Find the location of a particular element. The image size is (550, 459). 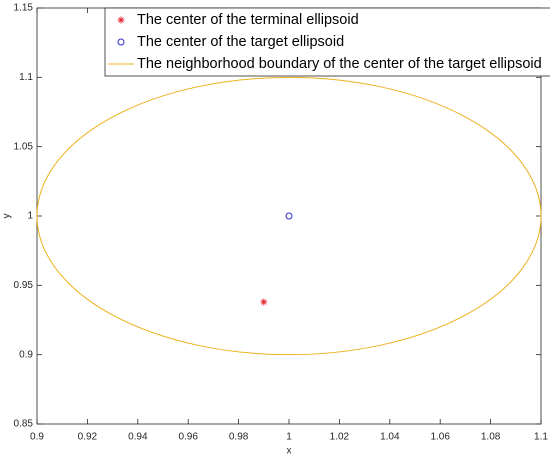

x-tick-label: 1.08 is located at coordinates (491, 437).